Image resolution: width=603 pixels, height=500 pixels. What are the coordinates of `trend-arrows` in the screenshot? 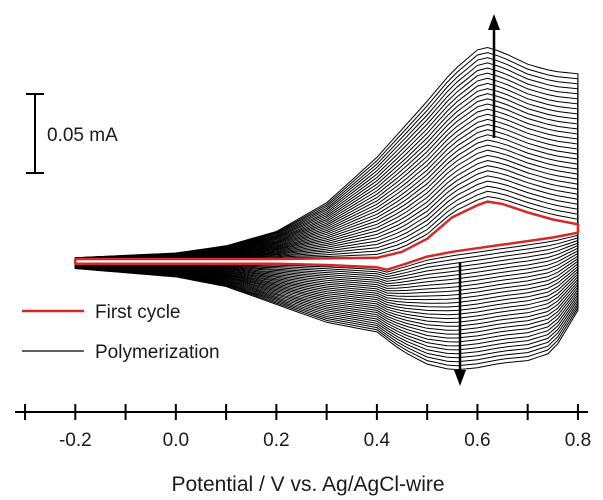 It's located at (477, 200).